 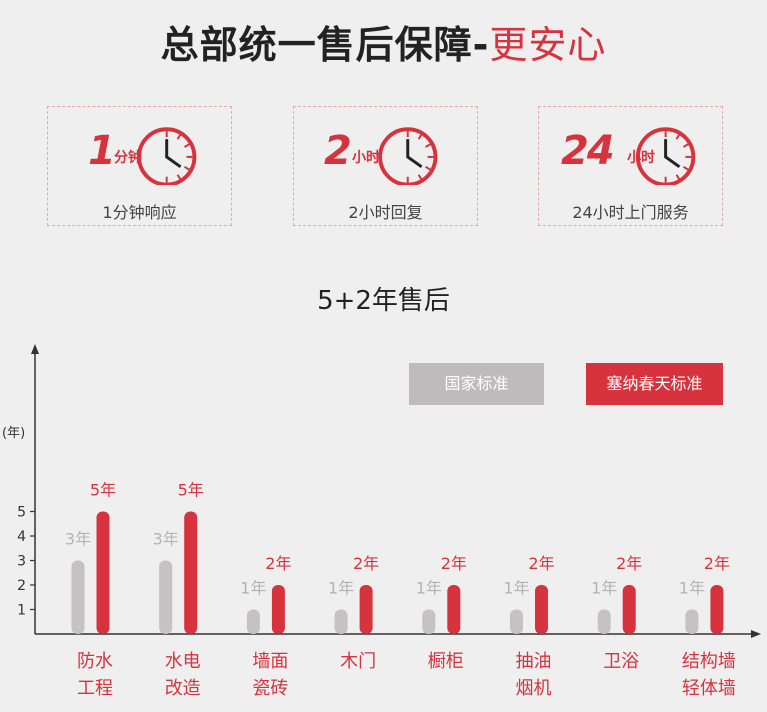 I want to click on page-title: 总部统一售后保障-更安心, so click(x=383, y=41).